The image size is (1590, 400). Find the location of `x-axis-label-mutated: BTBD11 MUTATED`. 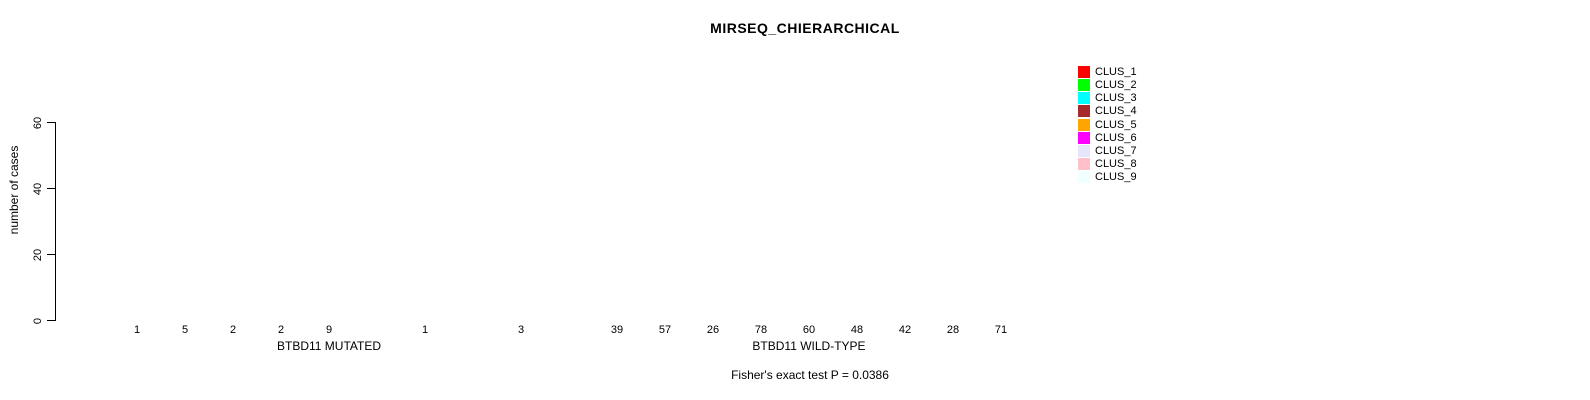

x-axis-label-mutated: BTBD11 MUTATED is located at coordinates (328, 346).